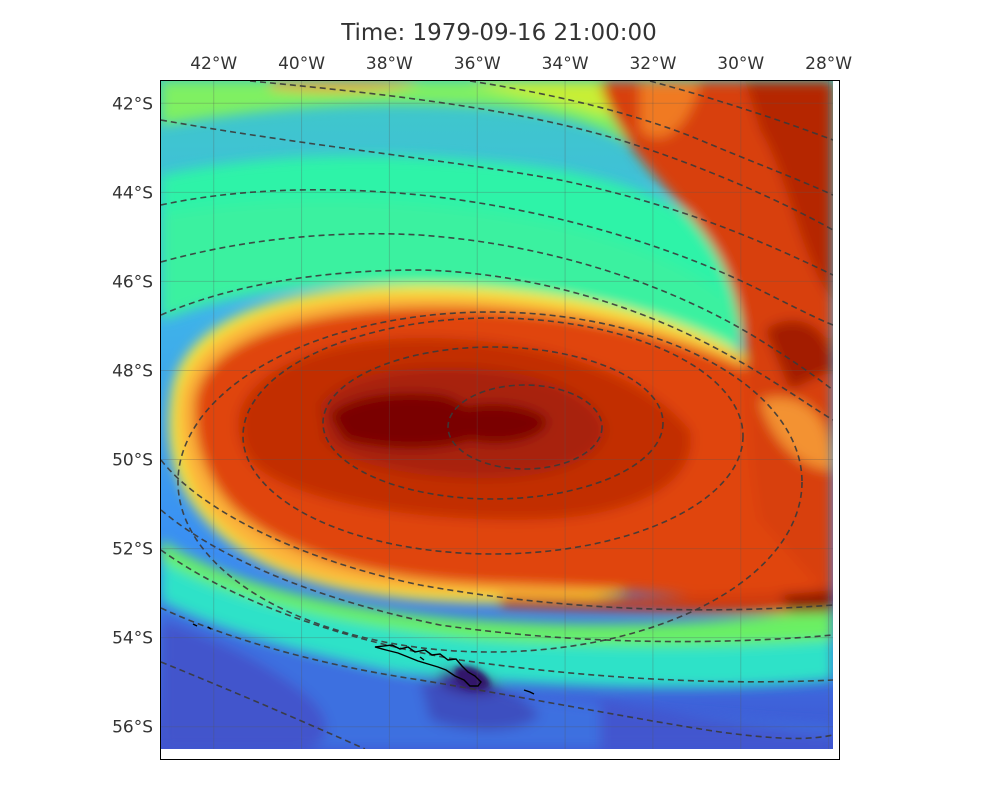 This screenshot has height=800, width=1000. I want to click on lat-tick-label: 56°S, so click(132, 728).